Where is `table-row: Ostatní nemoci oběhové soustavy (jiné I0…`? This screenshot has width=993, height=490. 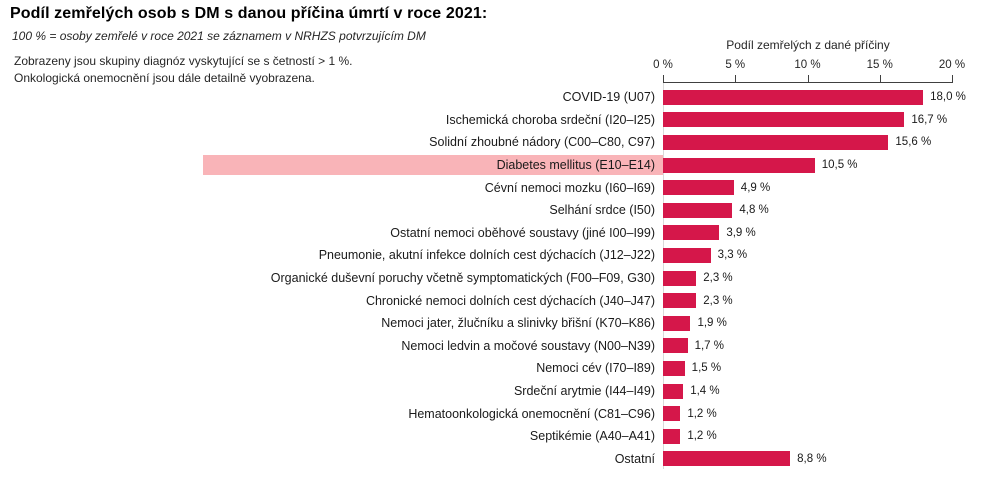
table-row: Ostatní nemoci oběhové soustavy (jiné I0… is located at coordinates (496, 233).